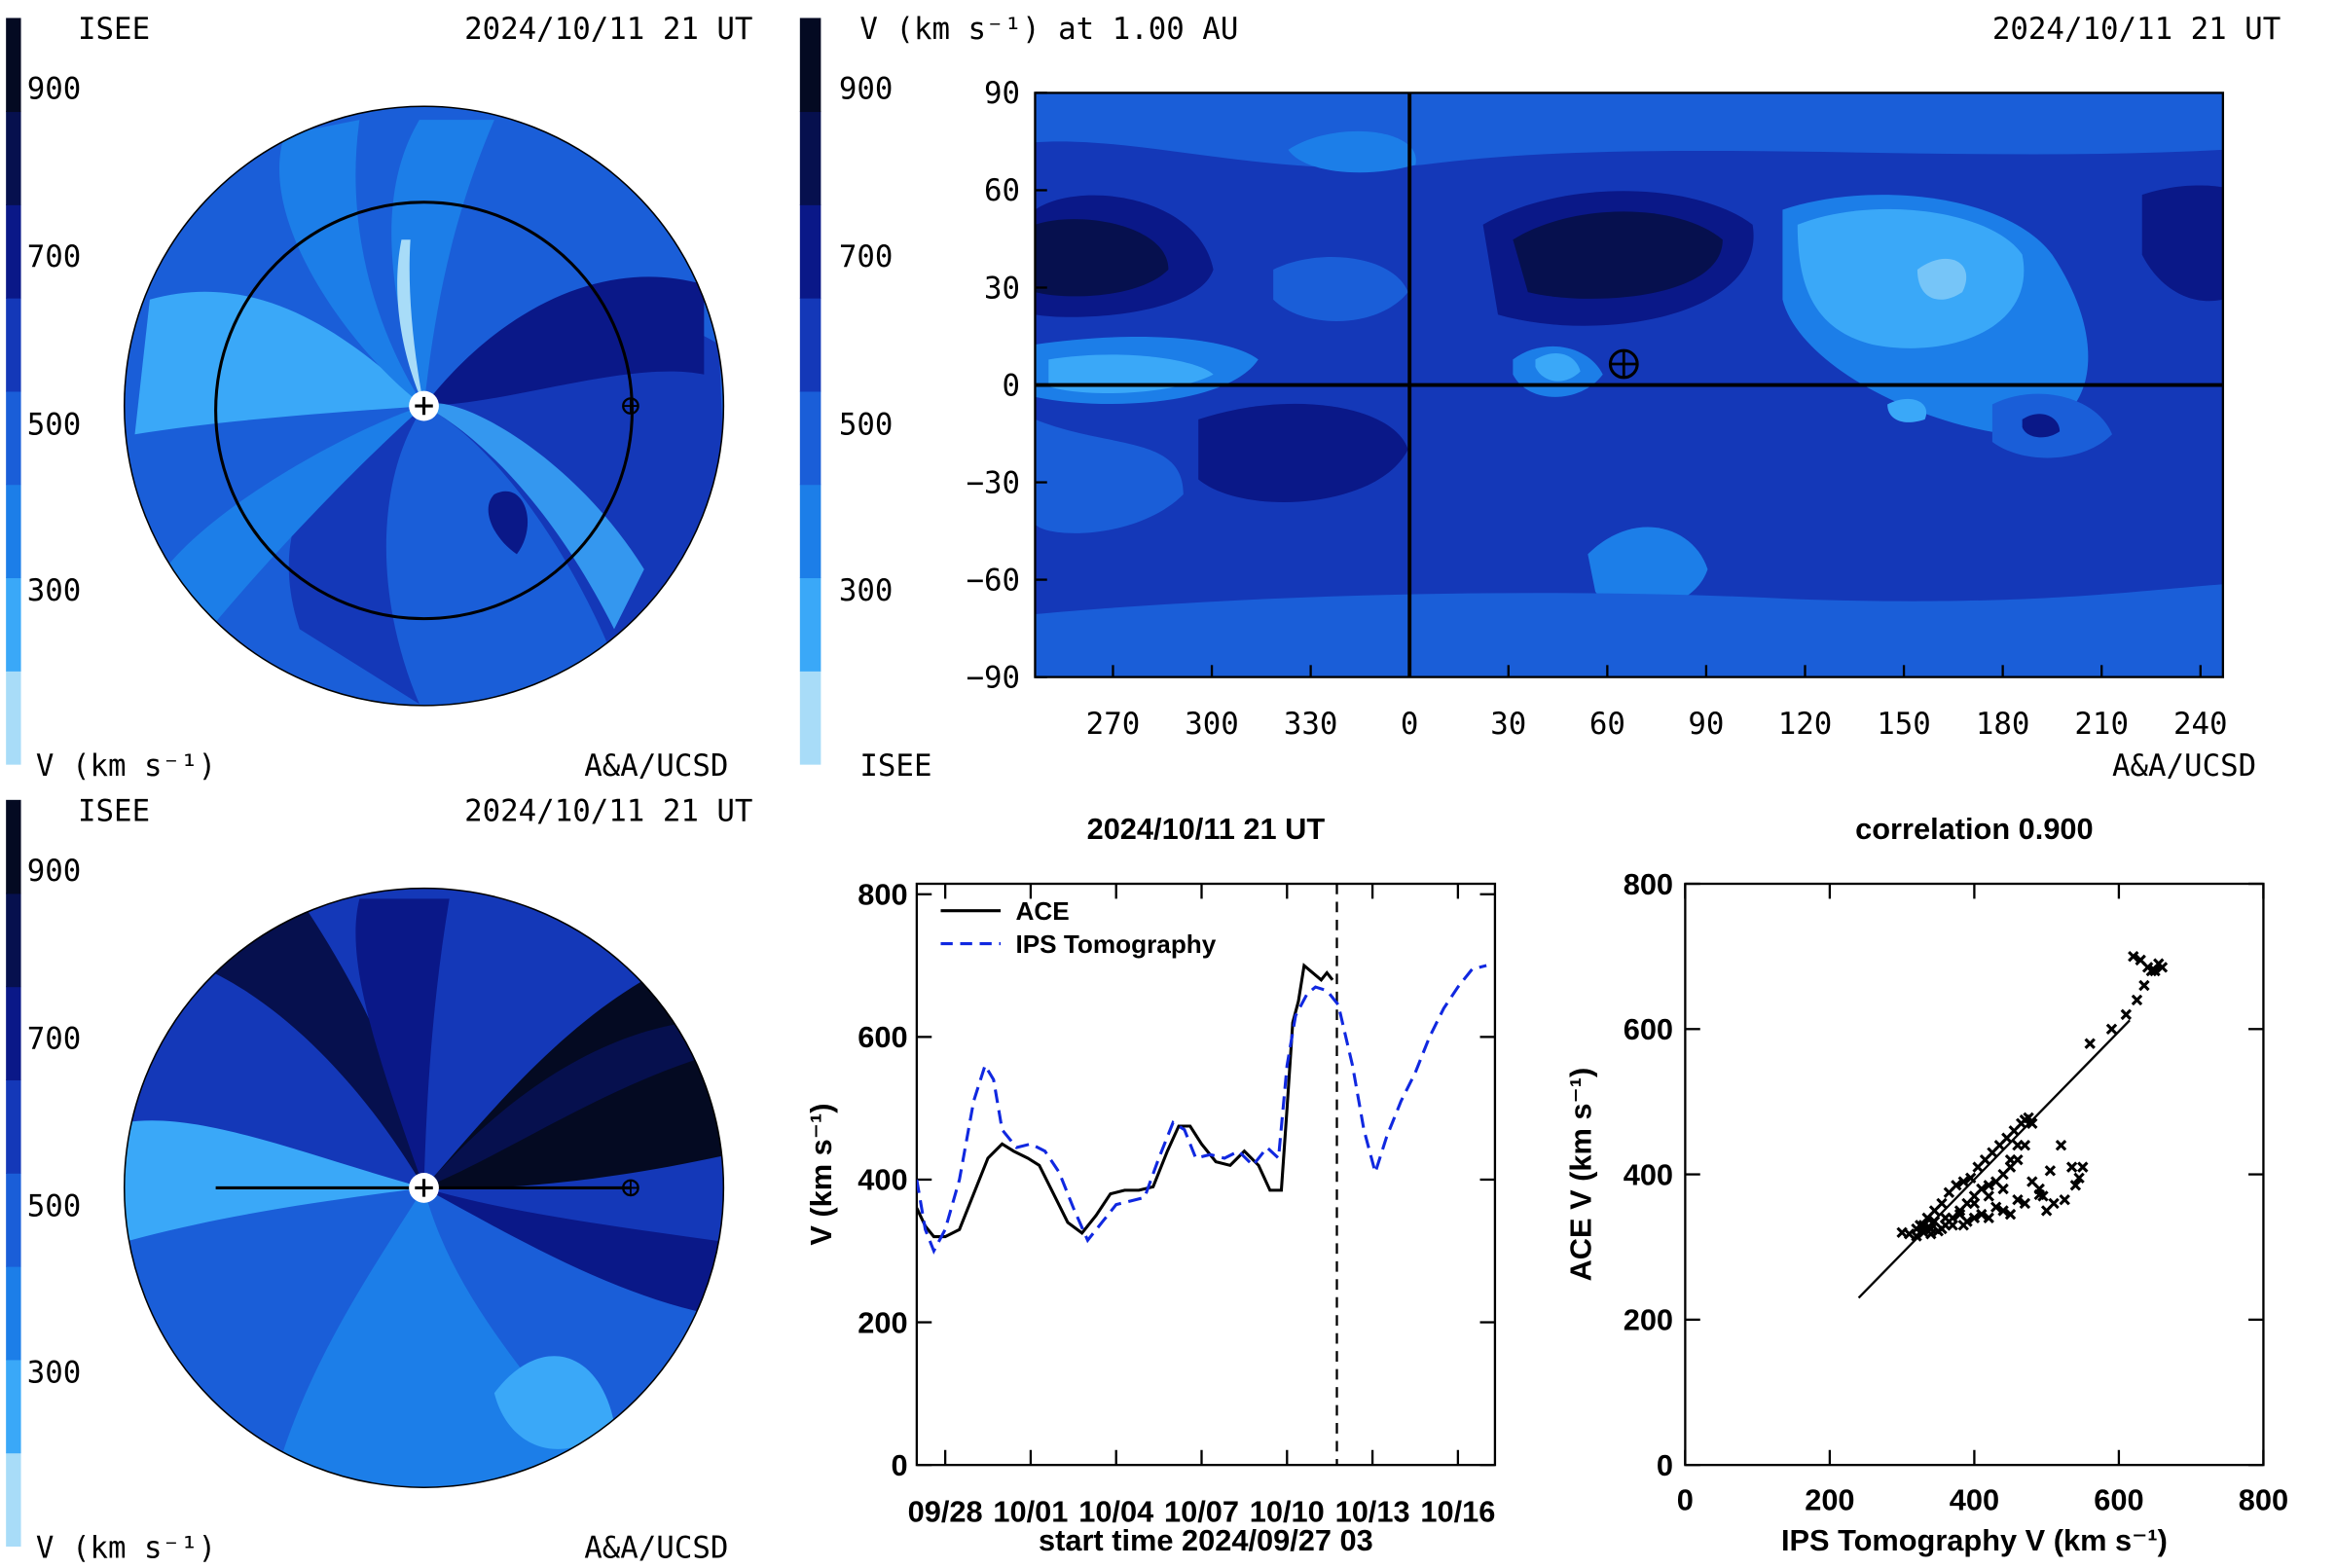 The height and width of the screenshot is (1568, 2336). I want to click on map-x-tick-label: 150, so click(1904, 724).